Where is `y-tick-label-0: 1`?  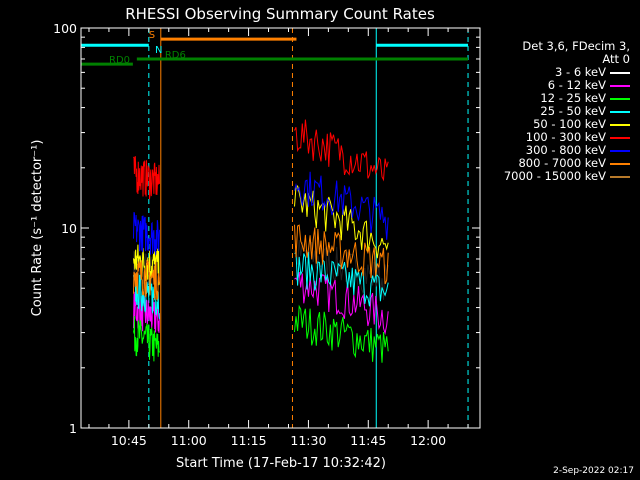 y-tick-label-0: 1 is located at coordinates (73, 428).